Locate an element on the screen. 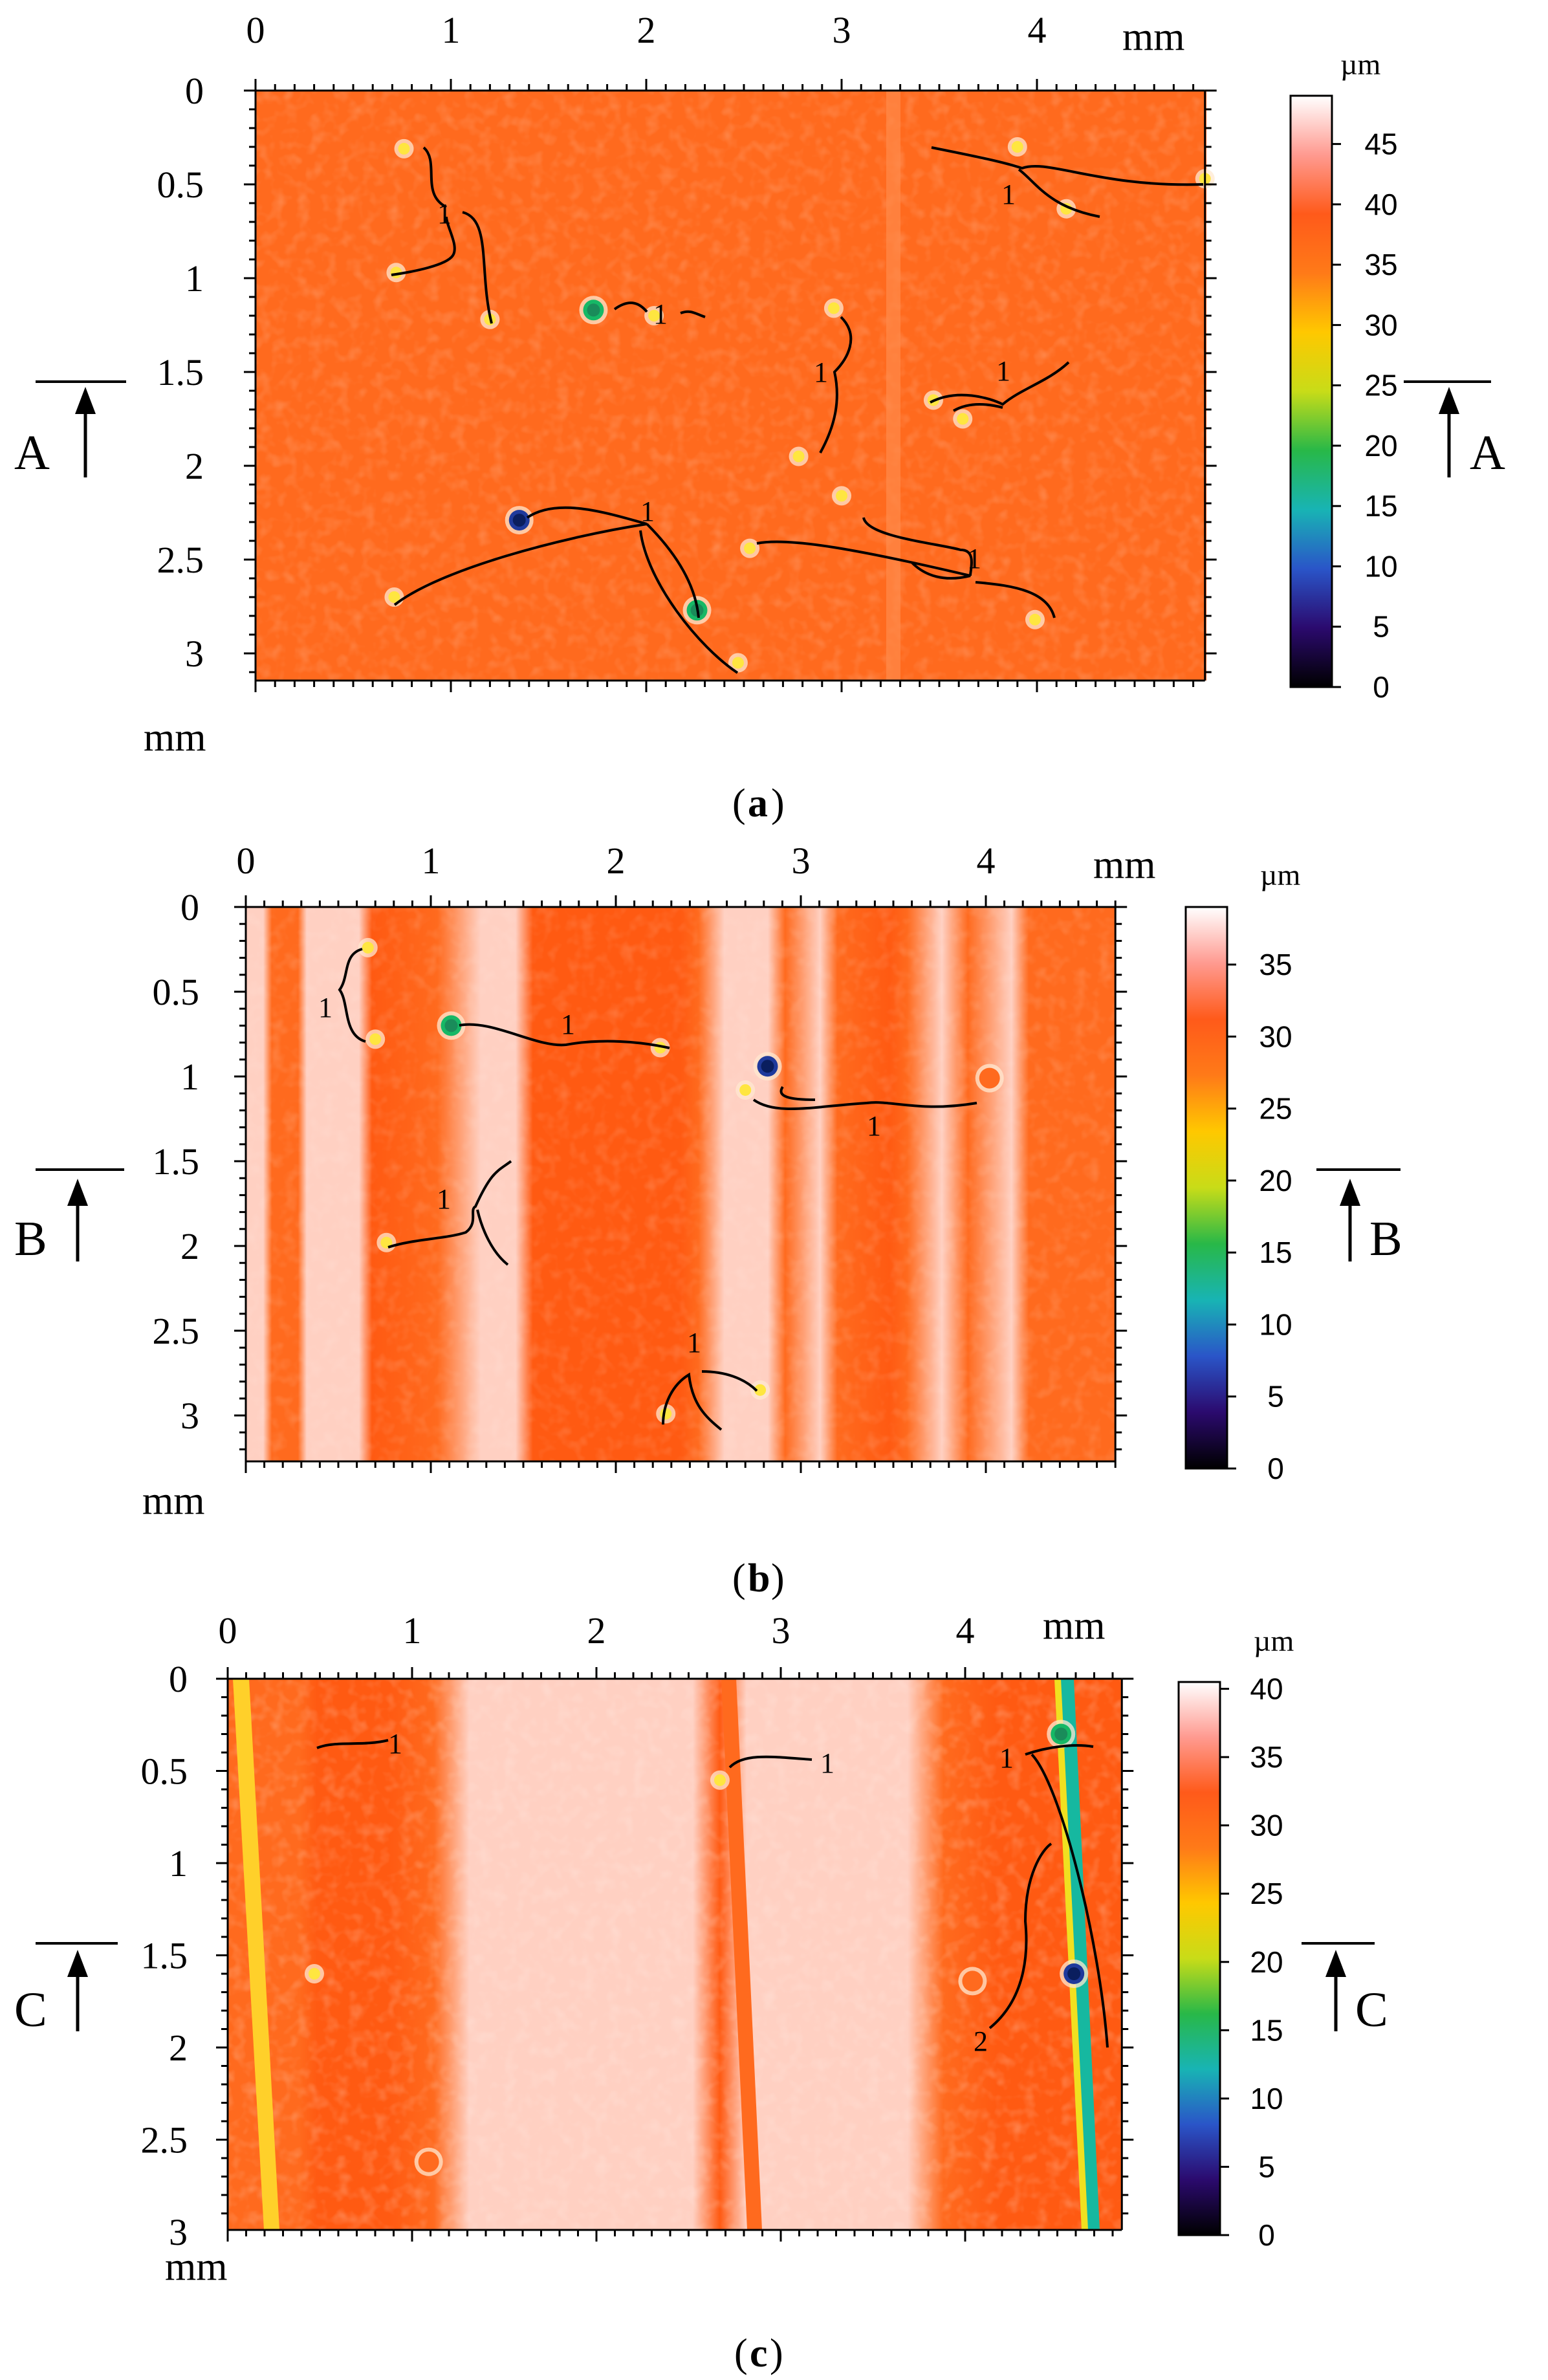 This screenshot has width=1548, height=2380. colorbar-tick-label-c: 35 is located at coordinates (1266, 1757).